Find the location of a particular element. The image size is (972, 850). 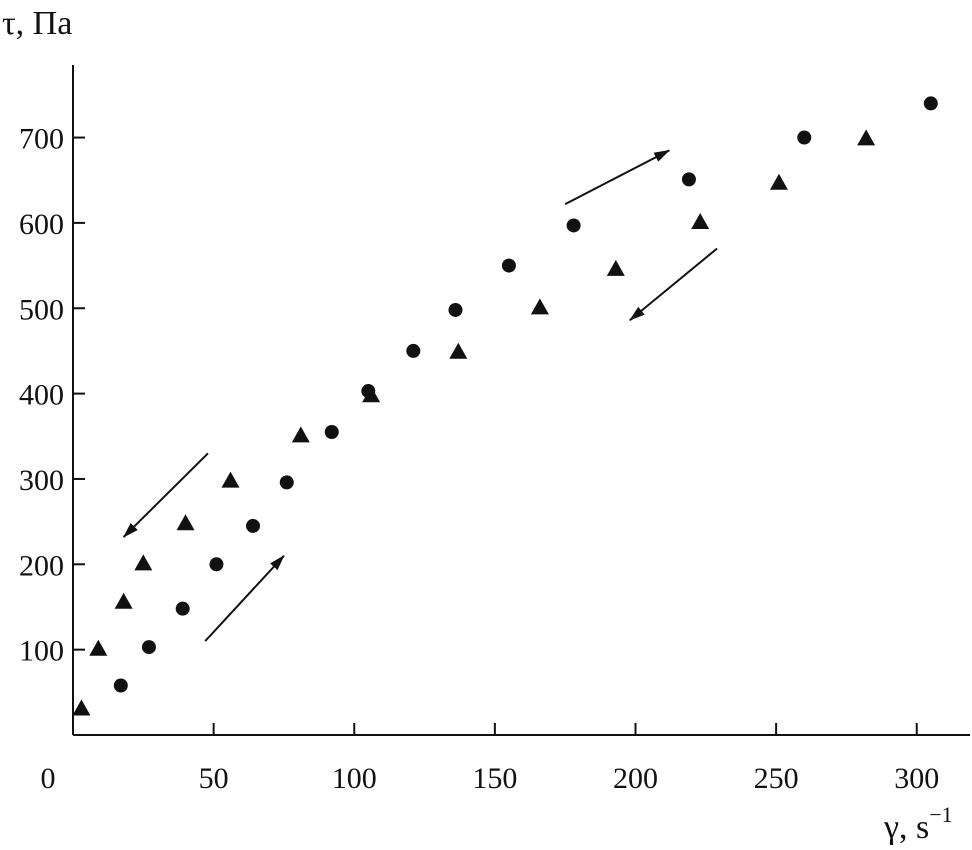

y-axis-label: τ, Па is located at coordinates (37, 23).